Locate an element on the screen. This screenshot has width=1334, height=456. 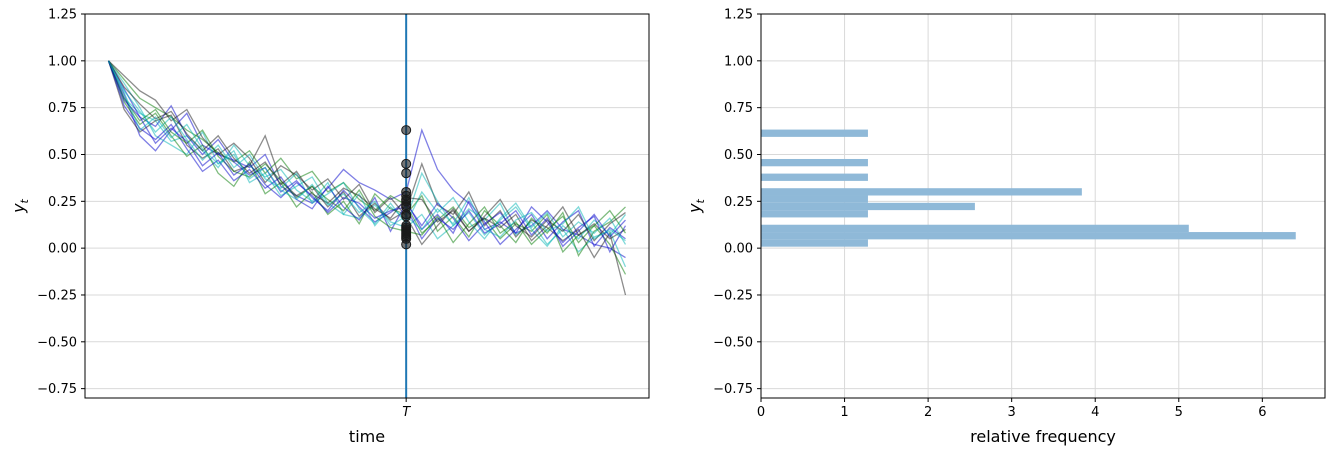
right-y-tick-label: 0.25 is located at coordinates (738, 202).